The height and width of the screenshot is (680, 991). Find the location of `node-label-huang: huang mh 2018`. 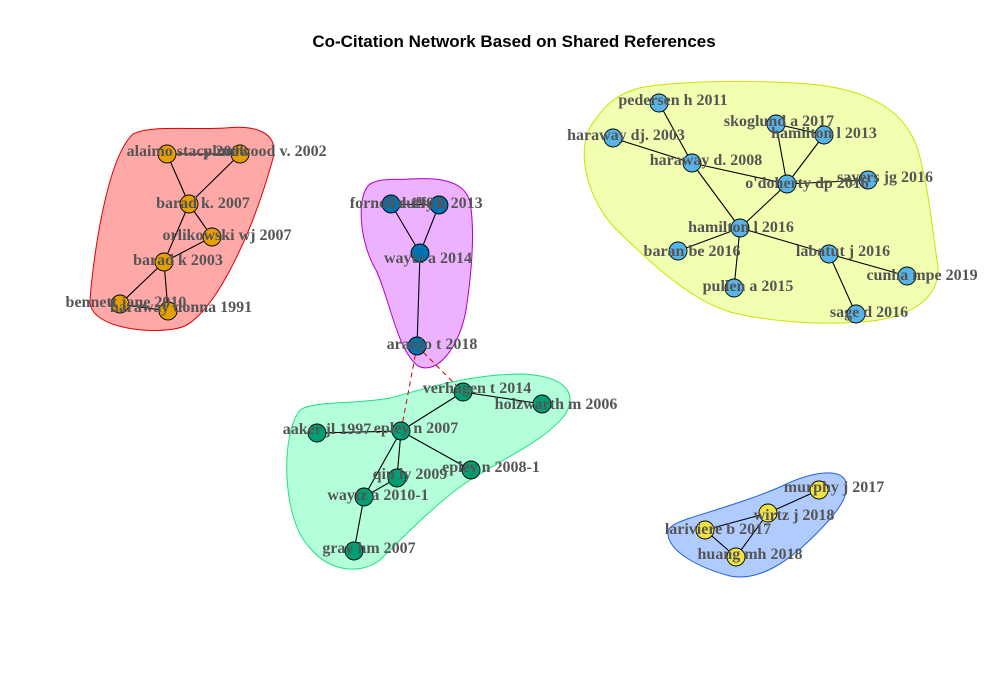

node-label-huang: huang mh 2018 is located at coordinates (750, 554).